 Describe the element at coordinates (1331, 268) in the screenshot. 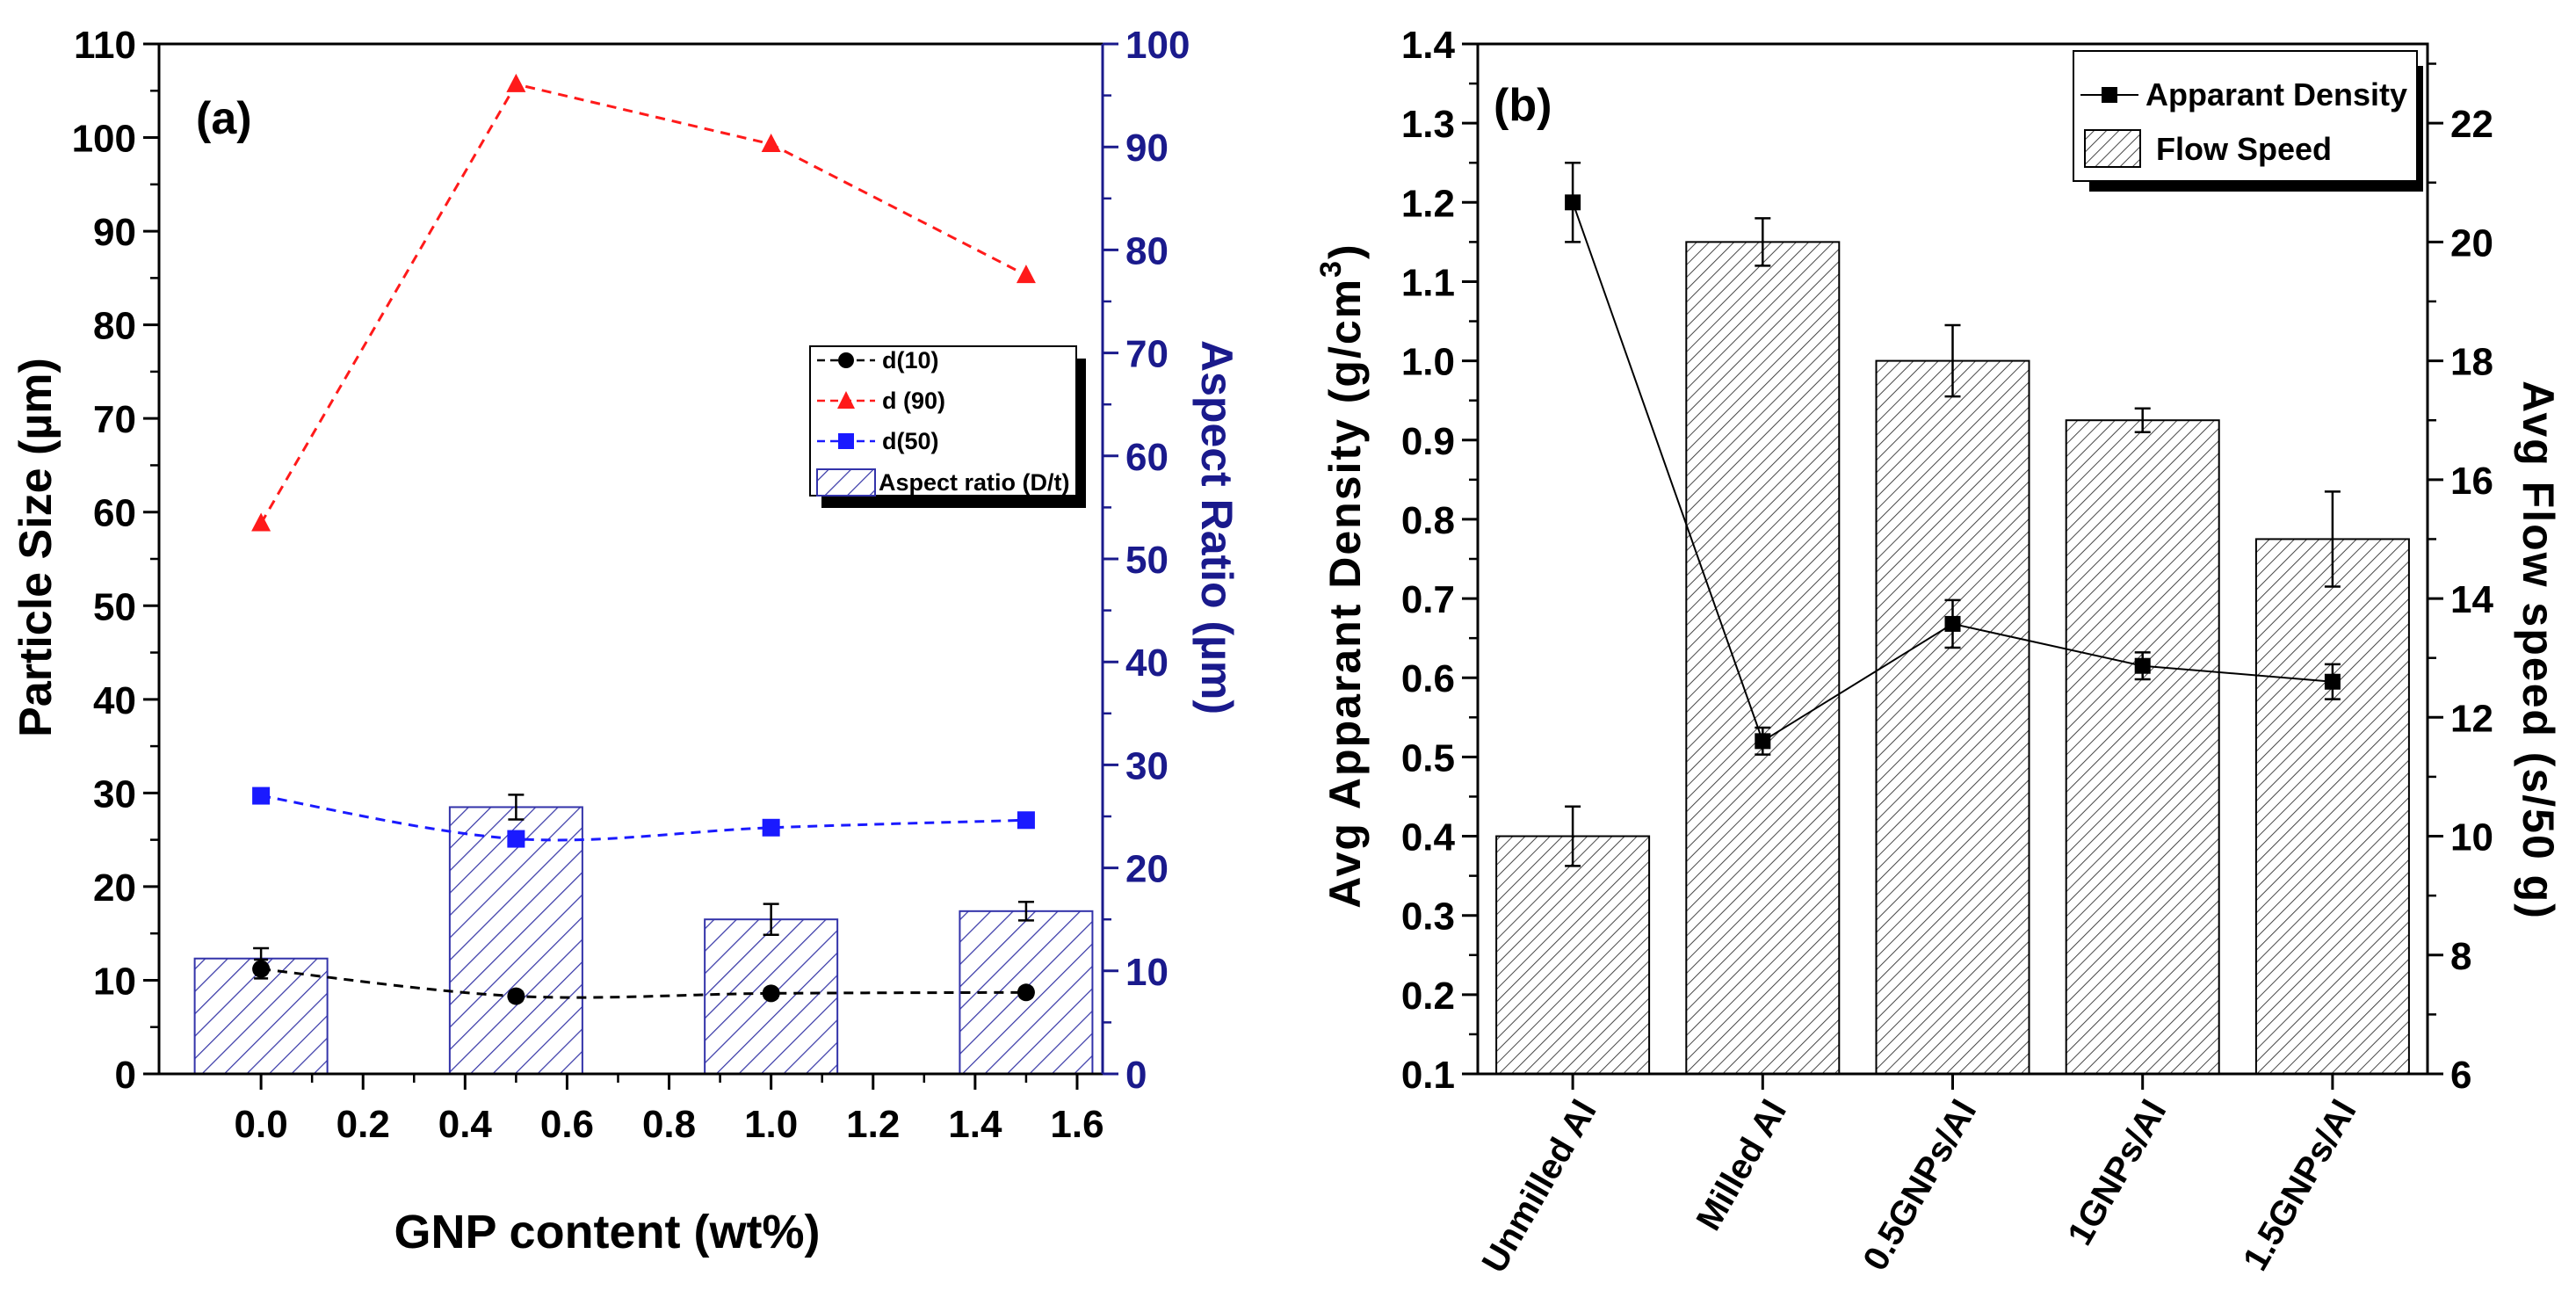

I see `panel-b-left-axis-title-sup: 3` at that location.